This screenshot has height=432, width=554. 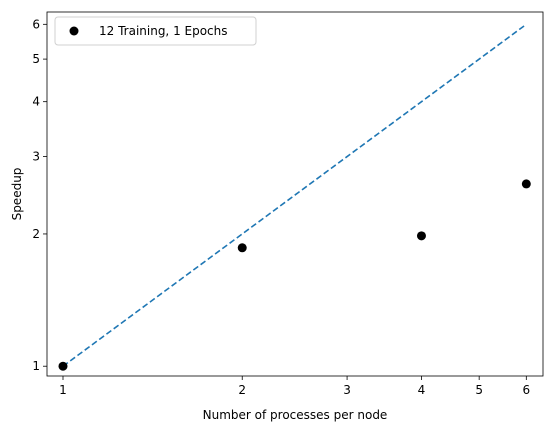 What do you see at coordinates (479, 390) in the screenshot?
I see `x-tick-label: 5` at bounding box center [479, 390].